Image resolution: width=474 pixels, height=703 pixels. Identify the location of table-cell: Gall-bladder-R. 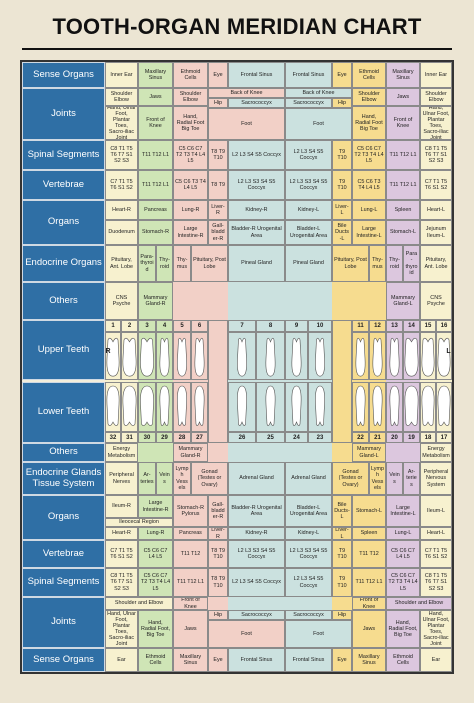
(218, 511).